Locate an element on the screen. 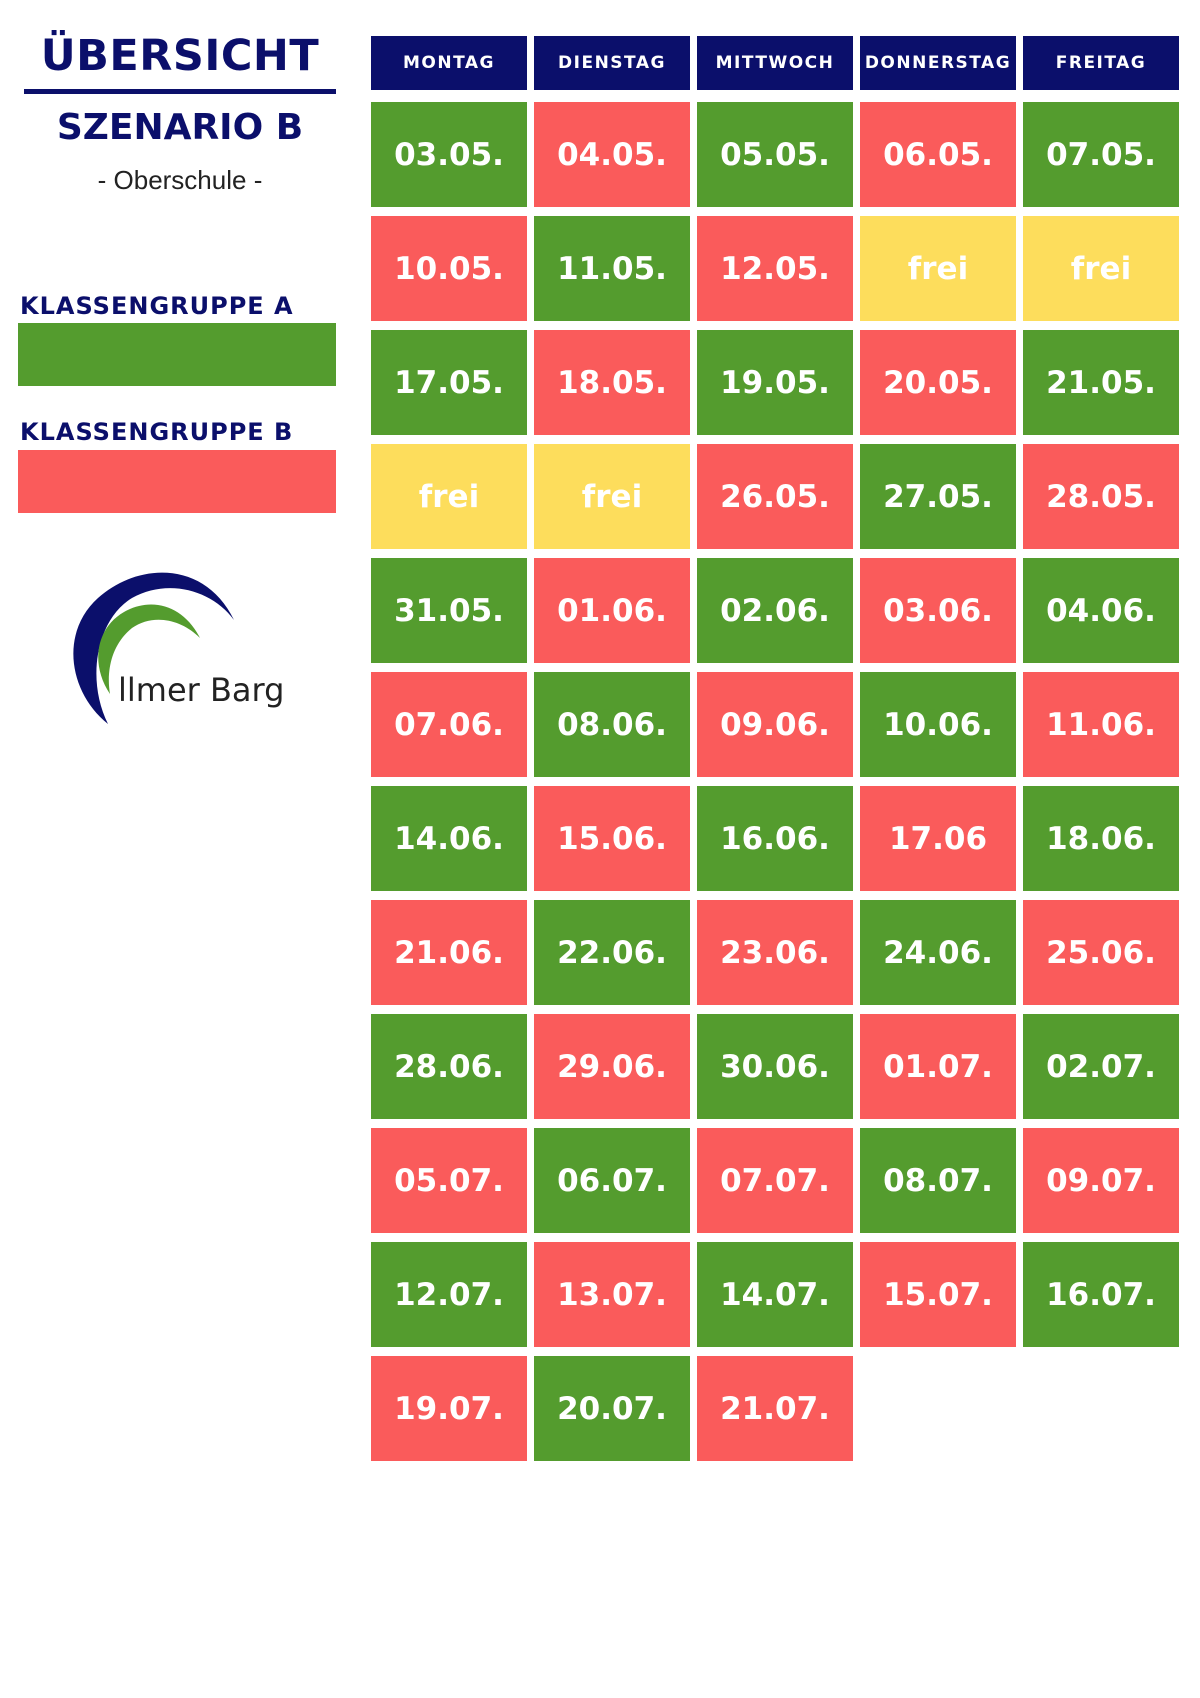  day-cell-group-a: 05.05. is located at coordinates (775, 154).